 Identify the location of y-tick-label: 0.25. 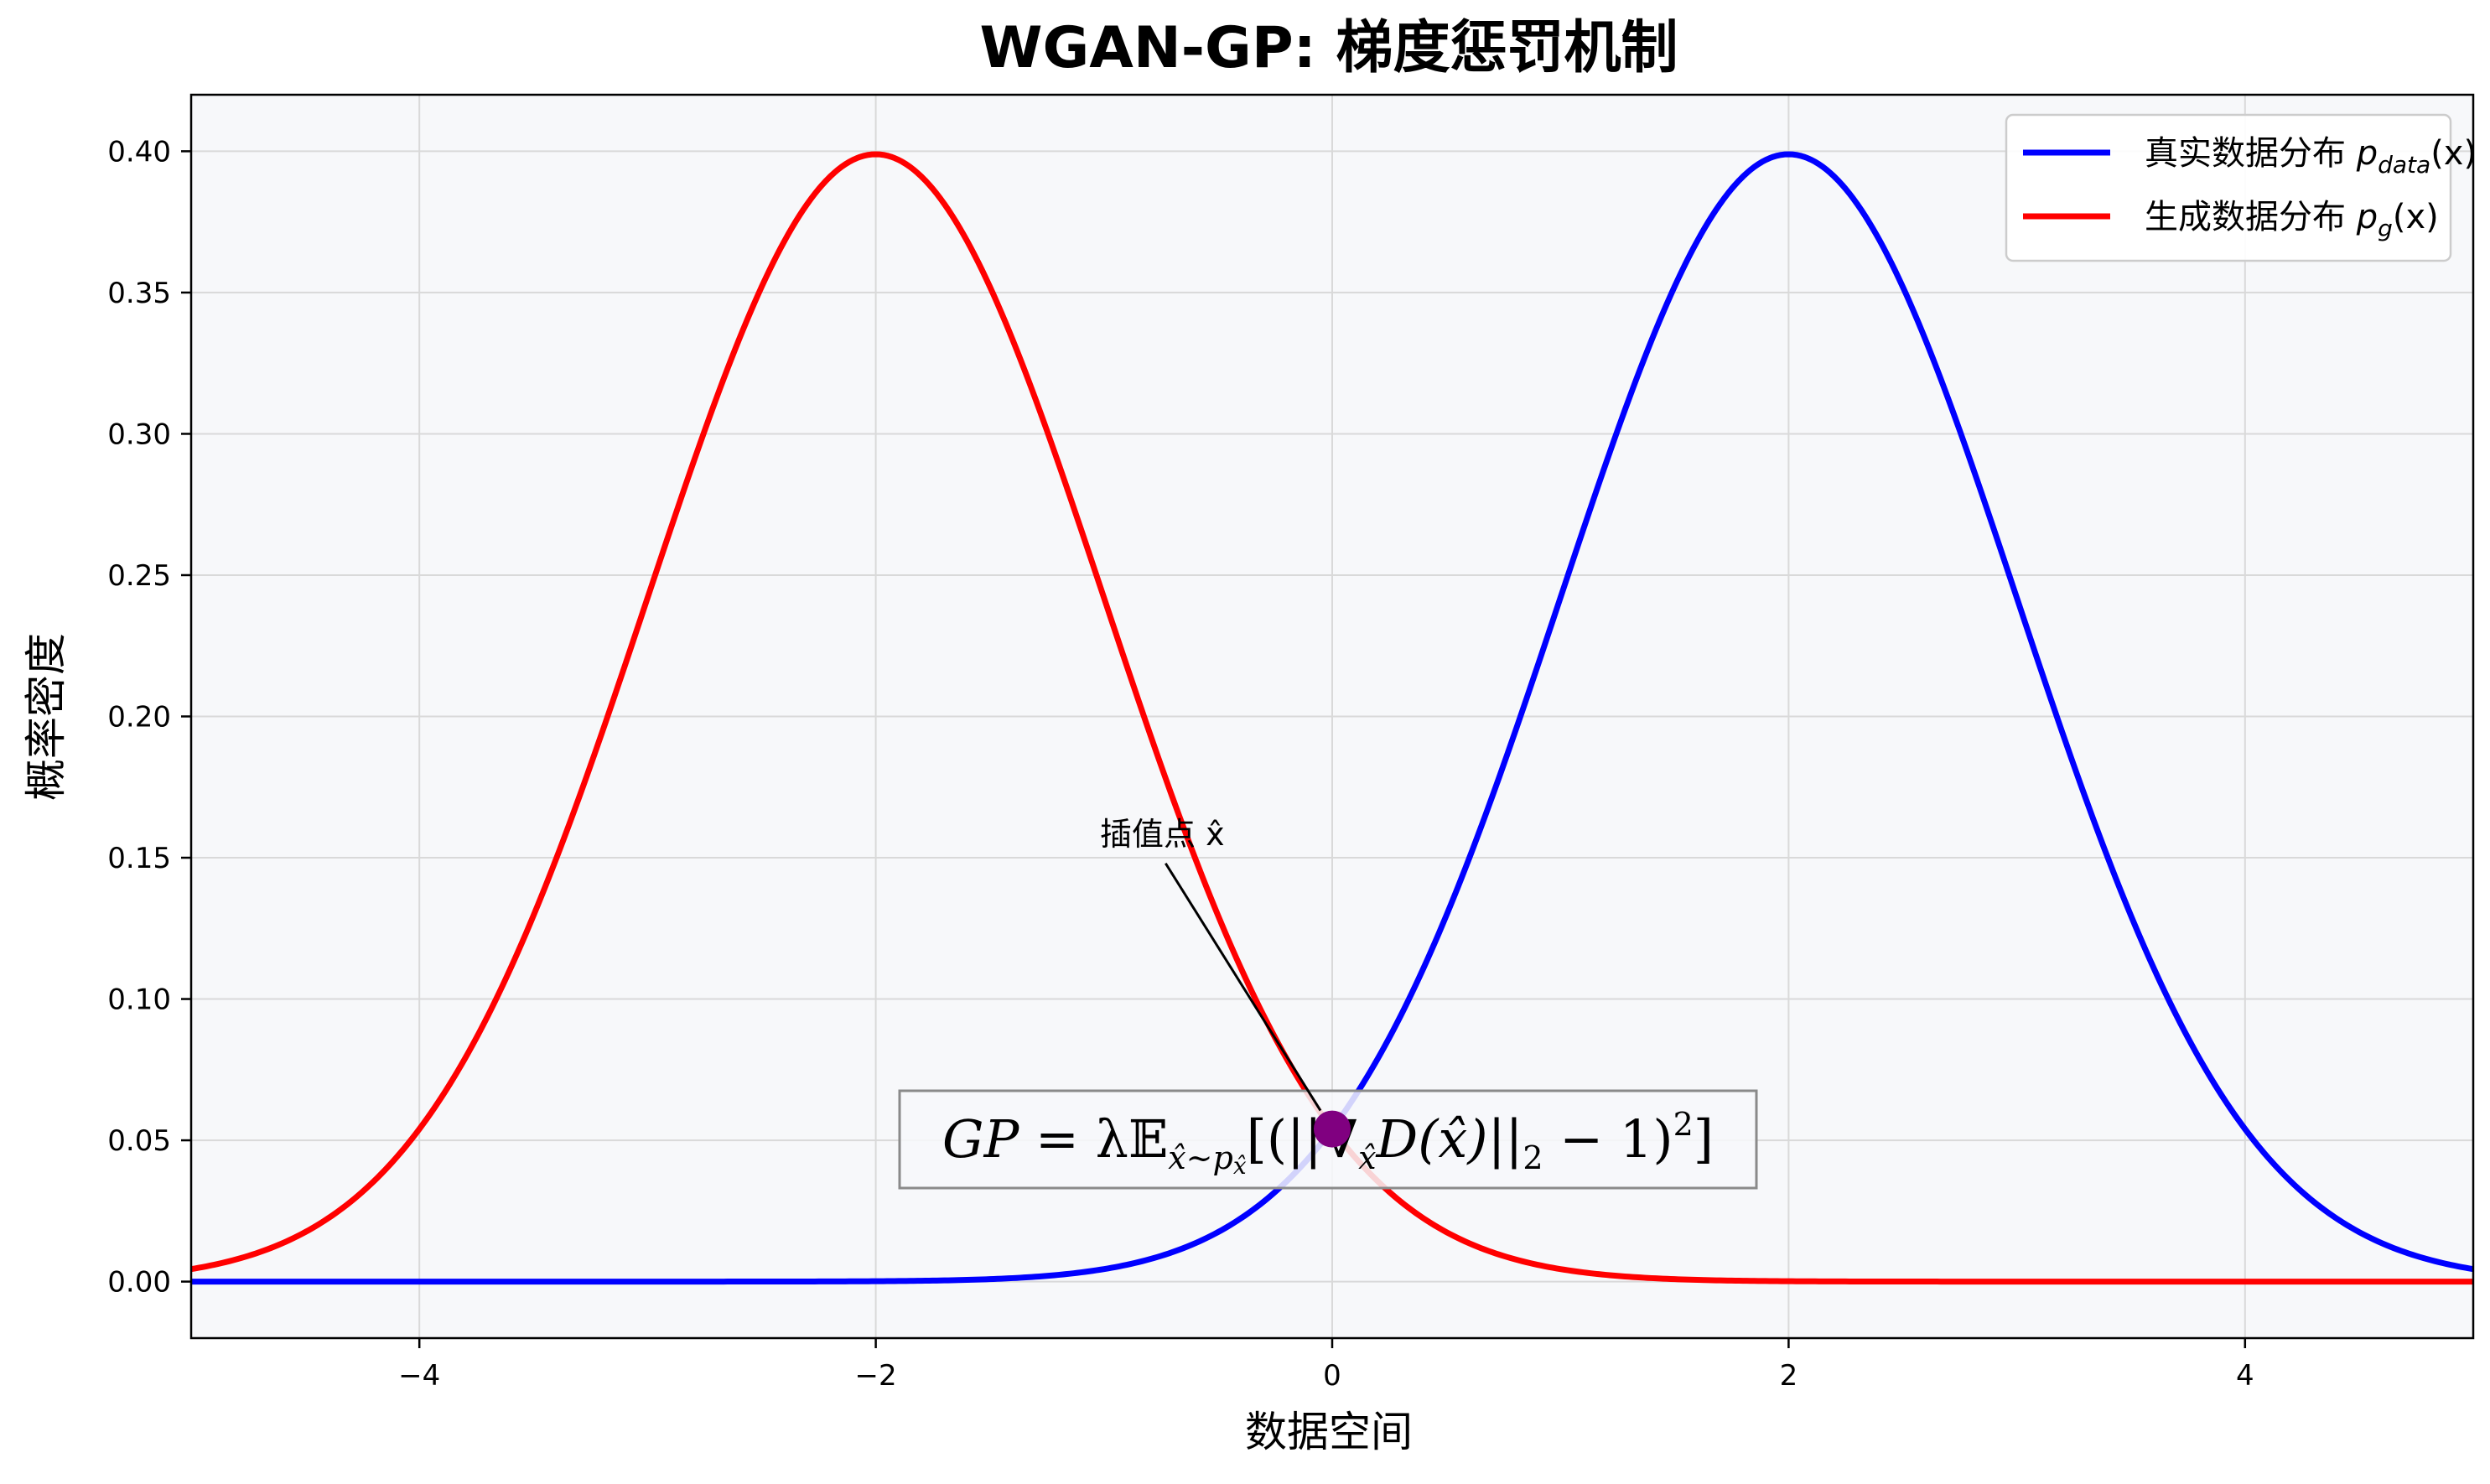
(139, 576).